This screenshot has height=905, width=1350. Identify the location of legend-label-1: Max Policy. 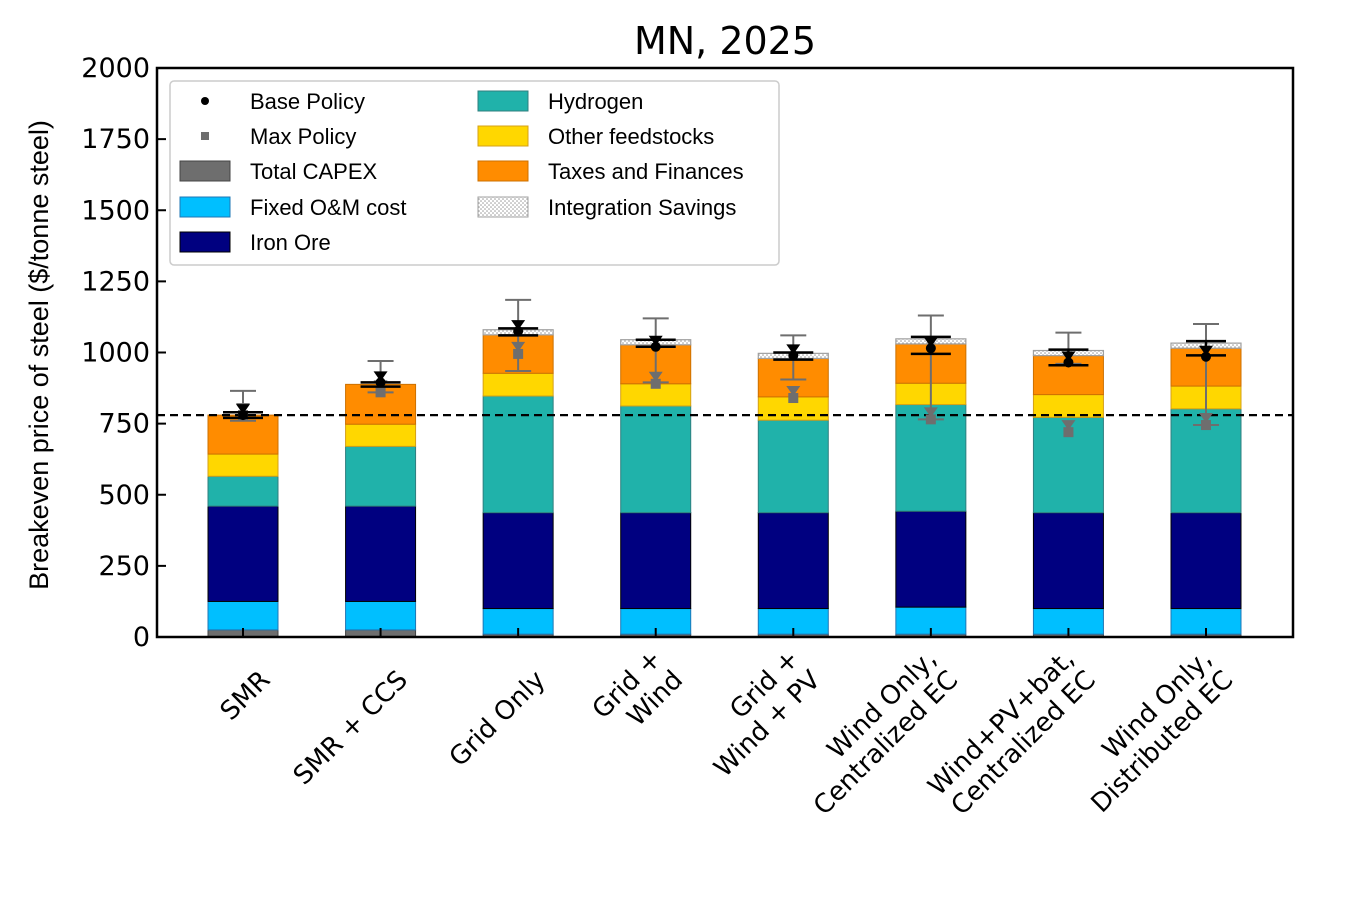
(303, 136).